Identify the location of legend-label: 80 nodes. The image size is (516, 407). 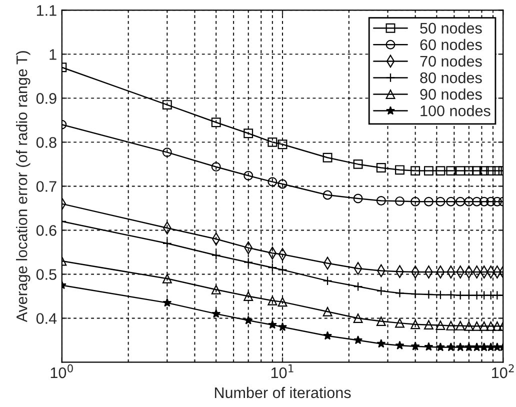
(451, 78).